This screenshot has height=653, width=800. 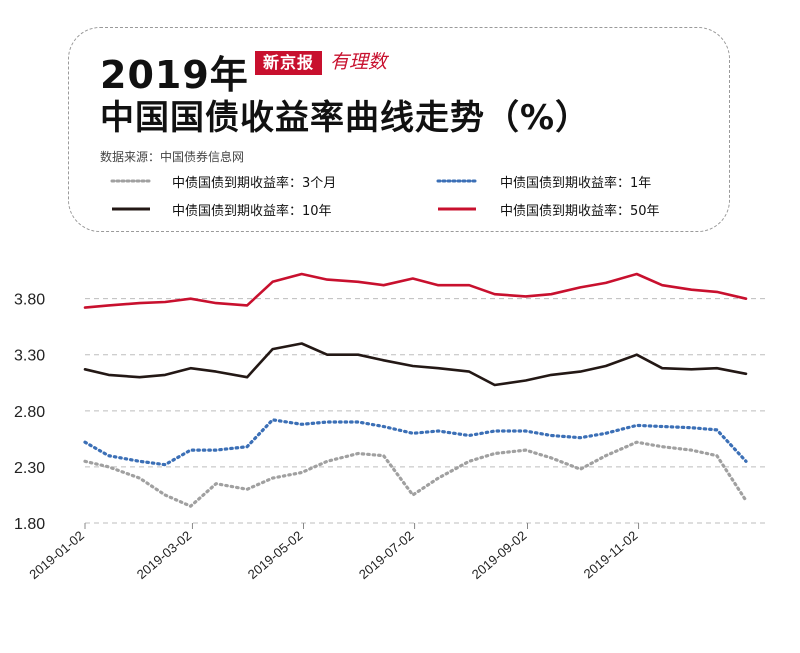 What do you see at coordinates (131, 181) in the screenshot?
I see `legend-swatch-3m` at bounding box center [131, 181].